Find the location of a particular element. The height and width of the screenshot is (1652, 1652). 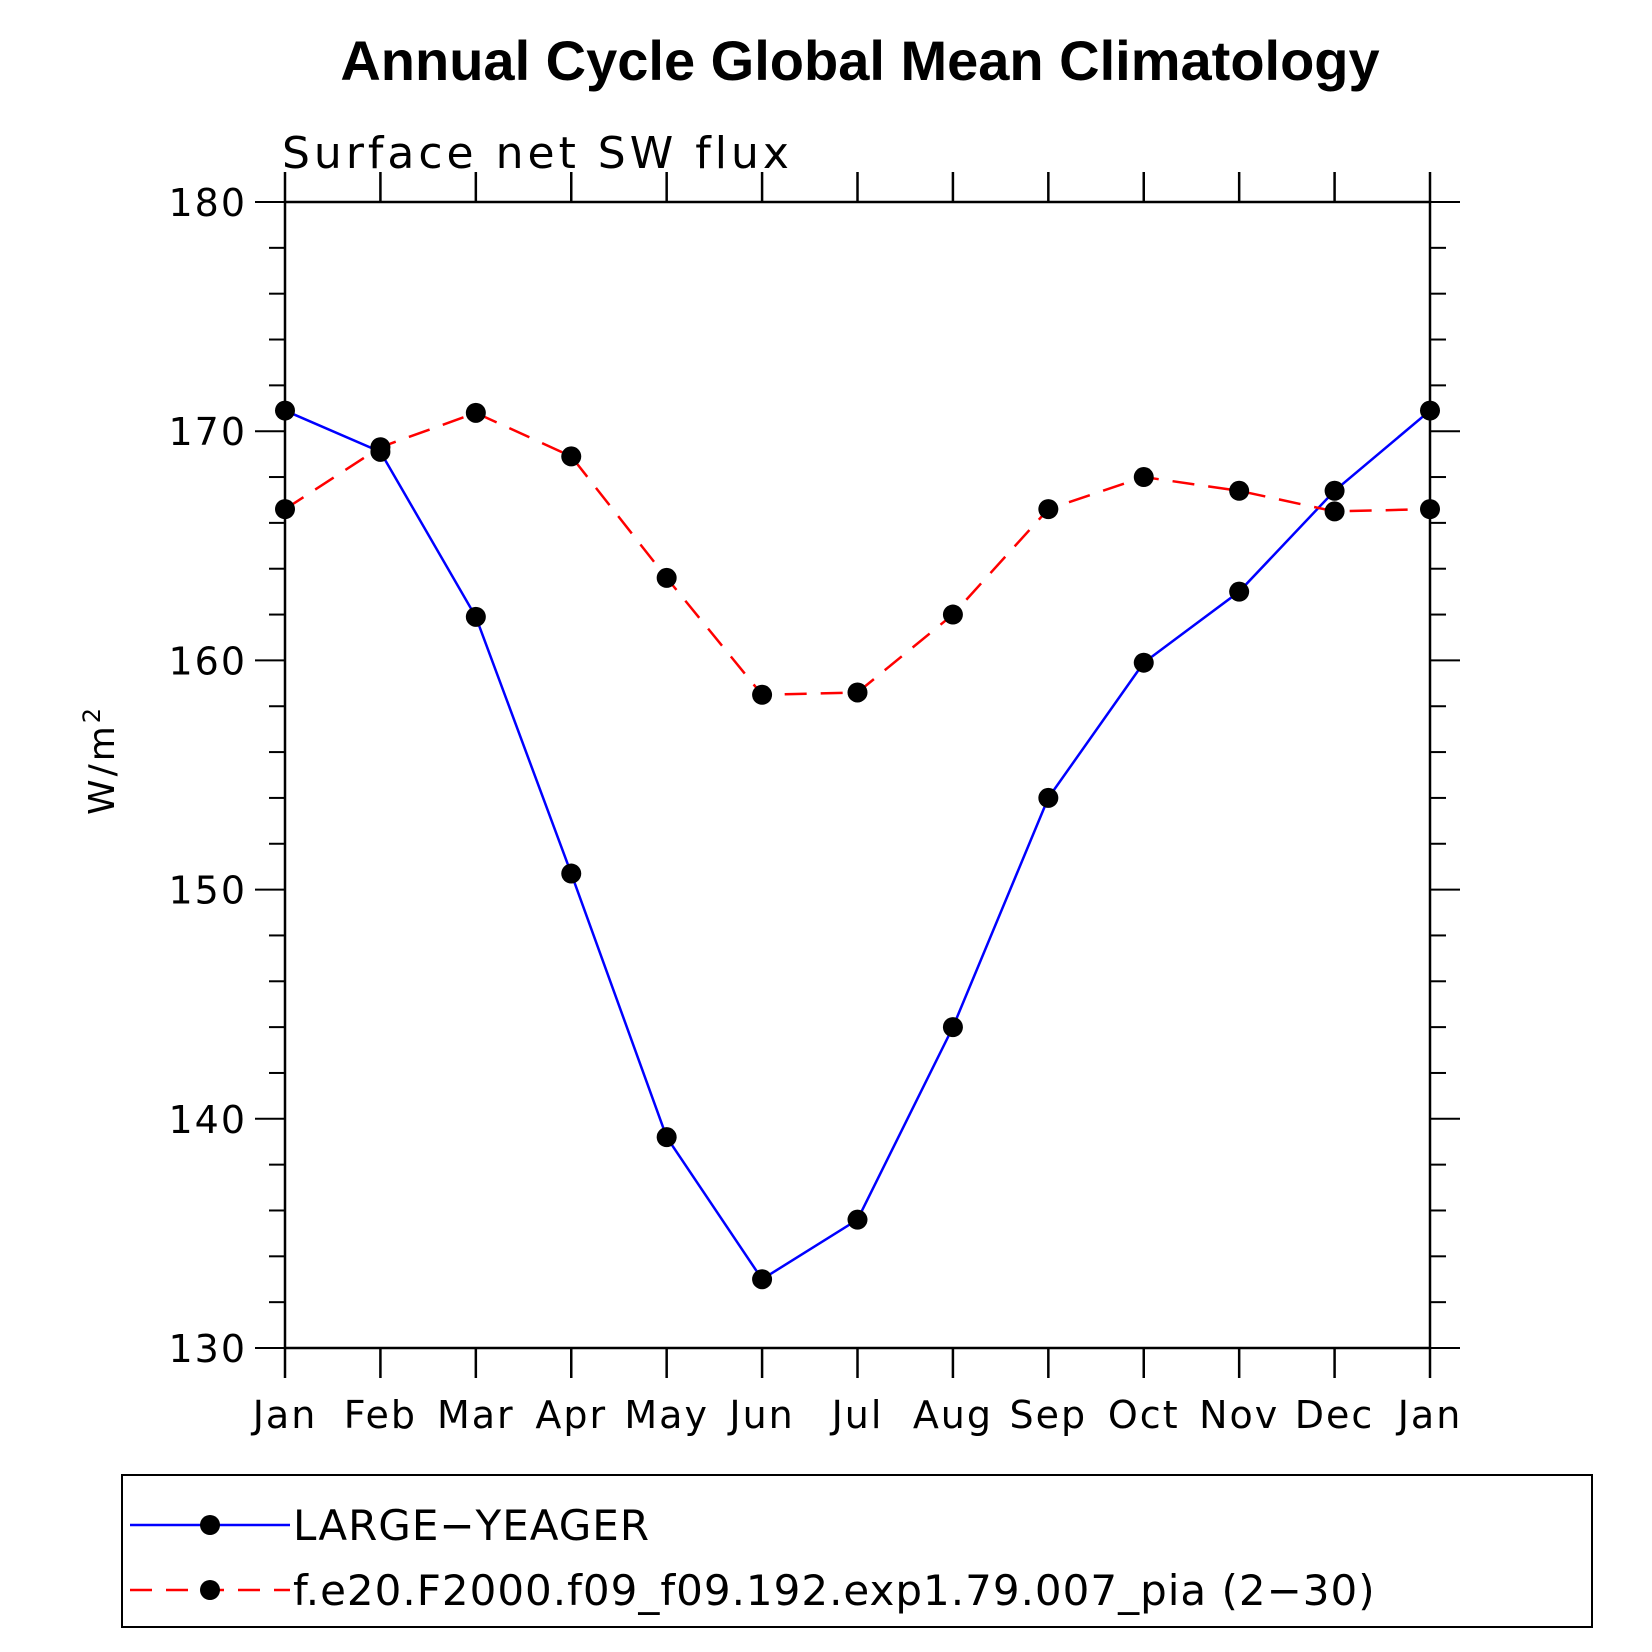

y-axis-label-base: W/m is located at coordinates (102, 769).